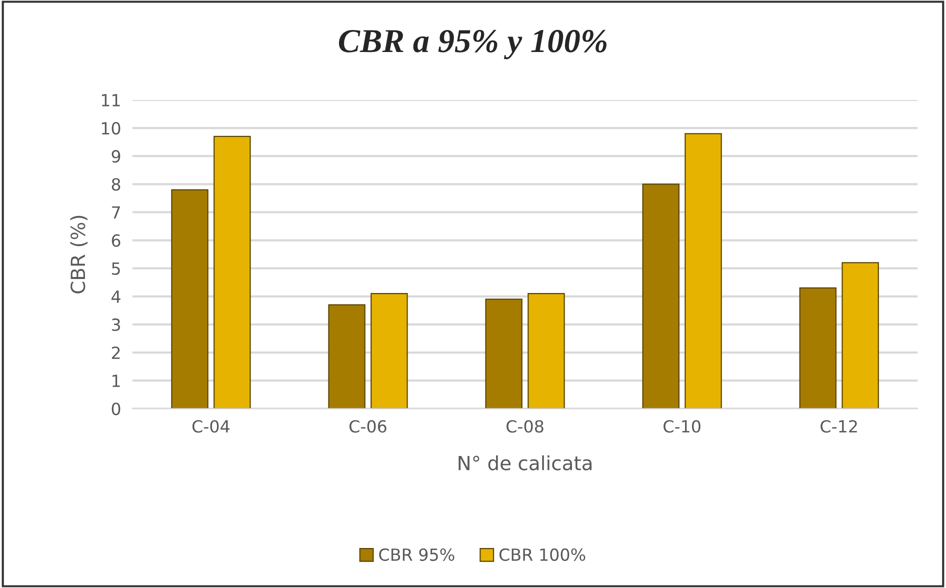 The height and width of the screenshot is (588, 946). I want to click on y-tick-label: 4, so click(116, 296).